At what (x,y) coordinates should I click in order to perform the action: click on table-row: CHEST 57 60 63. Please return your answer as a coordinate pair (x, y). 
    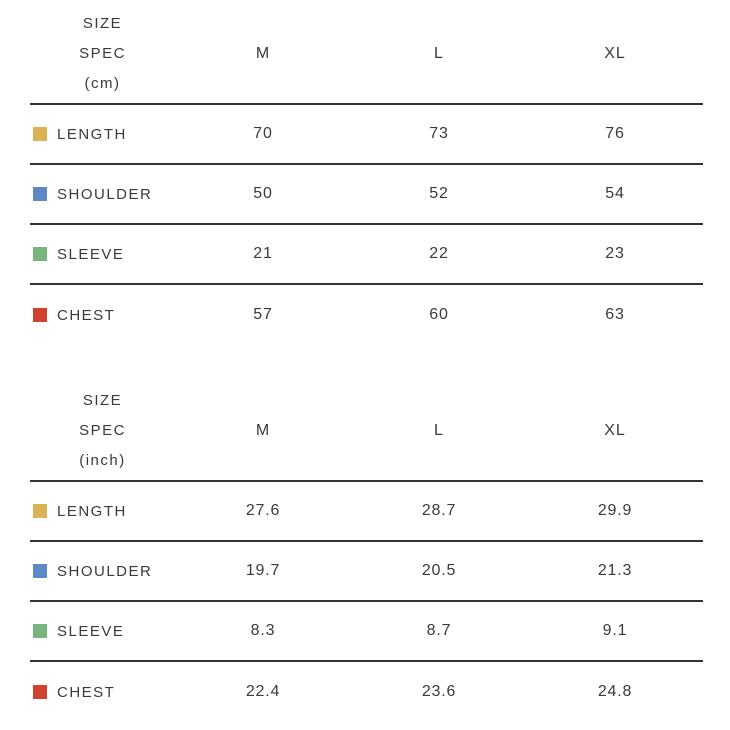
    Looking at the image, I should click on (366, 315).